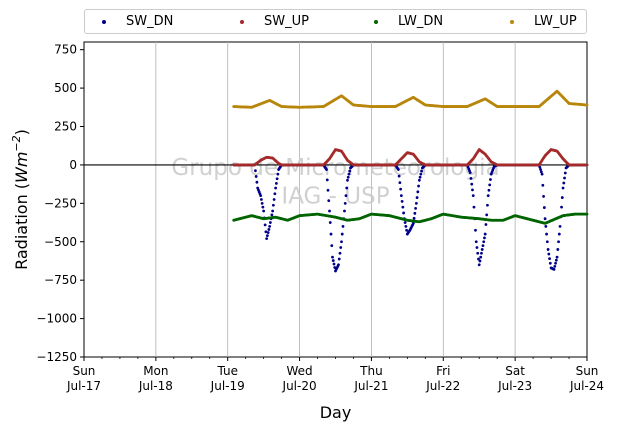 Image resolution: width=617 pixels, height=435 pixels. I want to click on series-lw-dn, so click(410, 218).